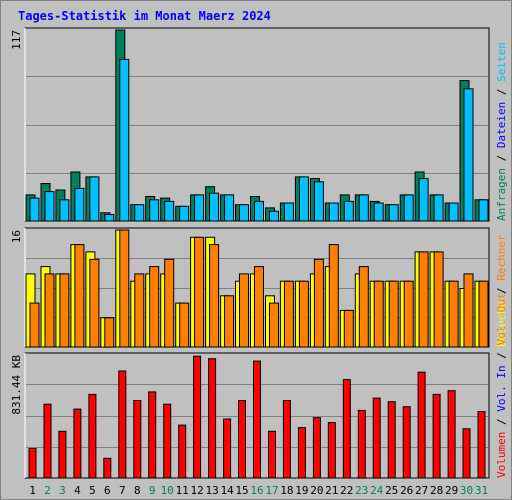 Image resolution: width=512 pixels, height=500 pixels. I want to click on legend-besuche: Besuche, so click(501, 324).